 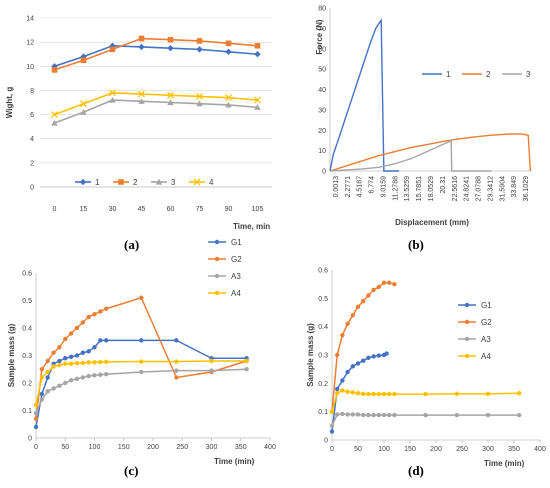 I want to click on series-line-c-A3, so click(x=141, y=391).